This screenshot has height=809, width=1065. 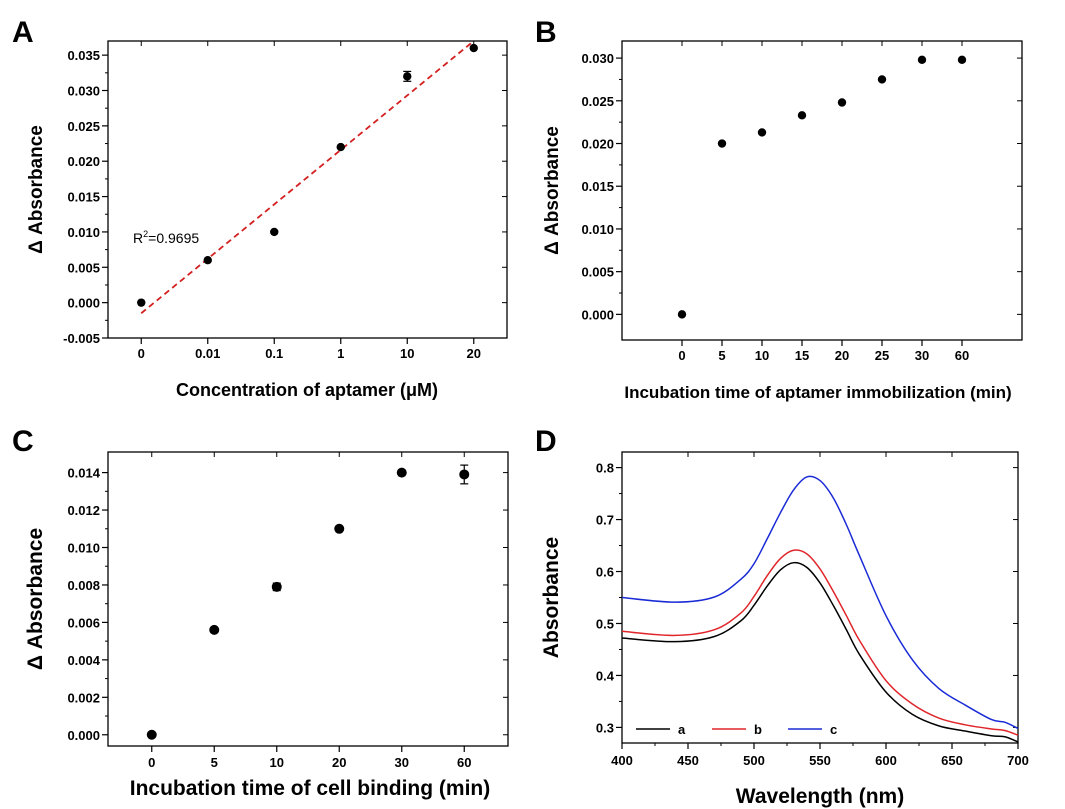 I want to click on x-tick-label: 1, so click(x=340, y=353).